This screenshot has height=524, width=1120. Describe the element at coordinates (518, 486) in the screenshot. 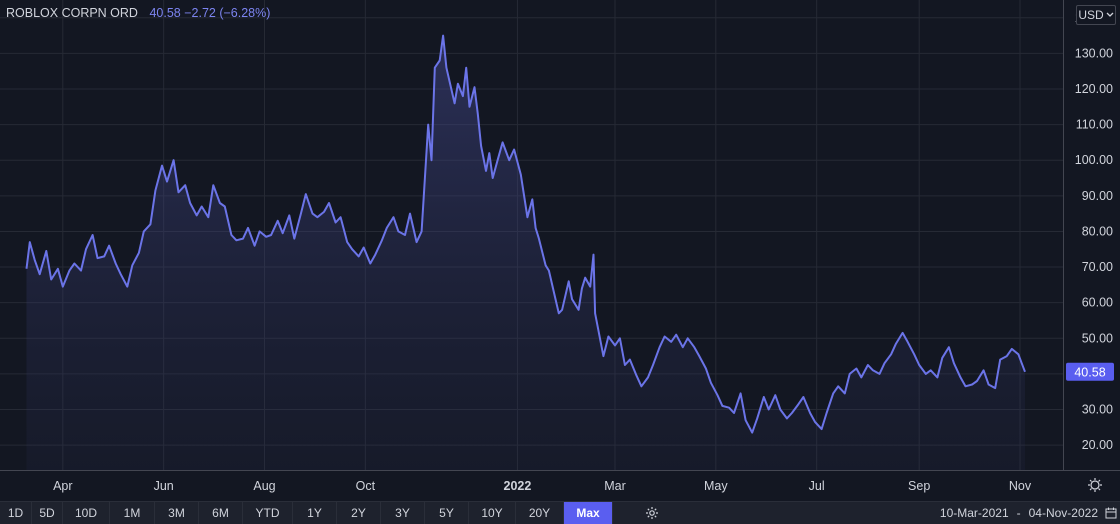

I see `x-tick-label: 2022` at that location.